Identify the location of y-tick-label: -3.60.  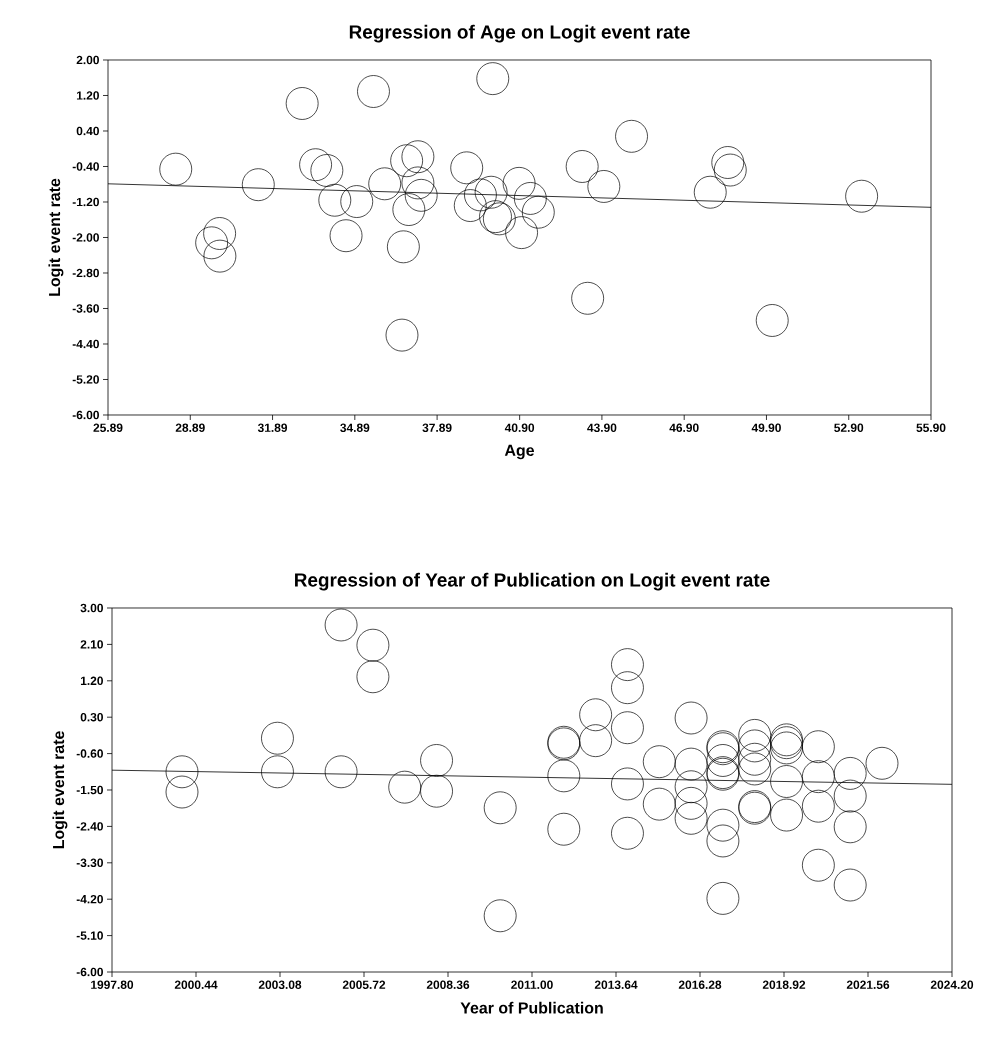
(85, 308).